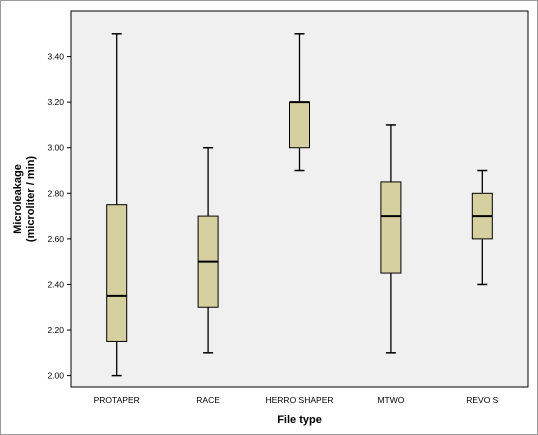 The image size is (538, 435). What do you see at coordinates (55, 330) in the screenshot?
I see `y-tick-label: 2.20` at bounding box center [55, 330].